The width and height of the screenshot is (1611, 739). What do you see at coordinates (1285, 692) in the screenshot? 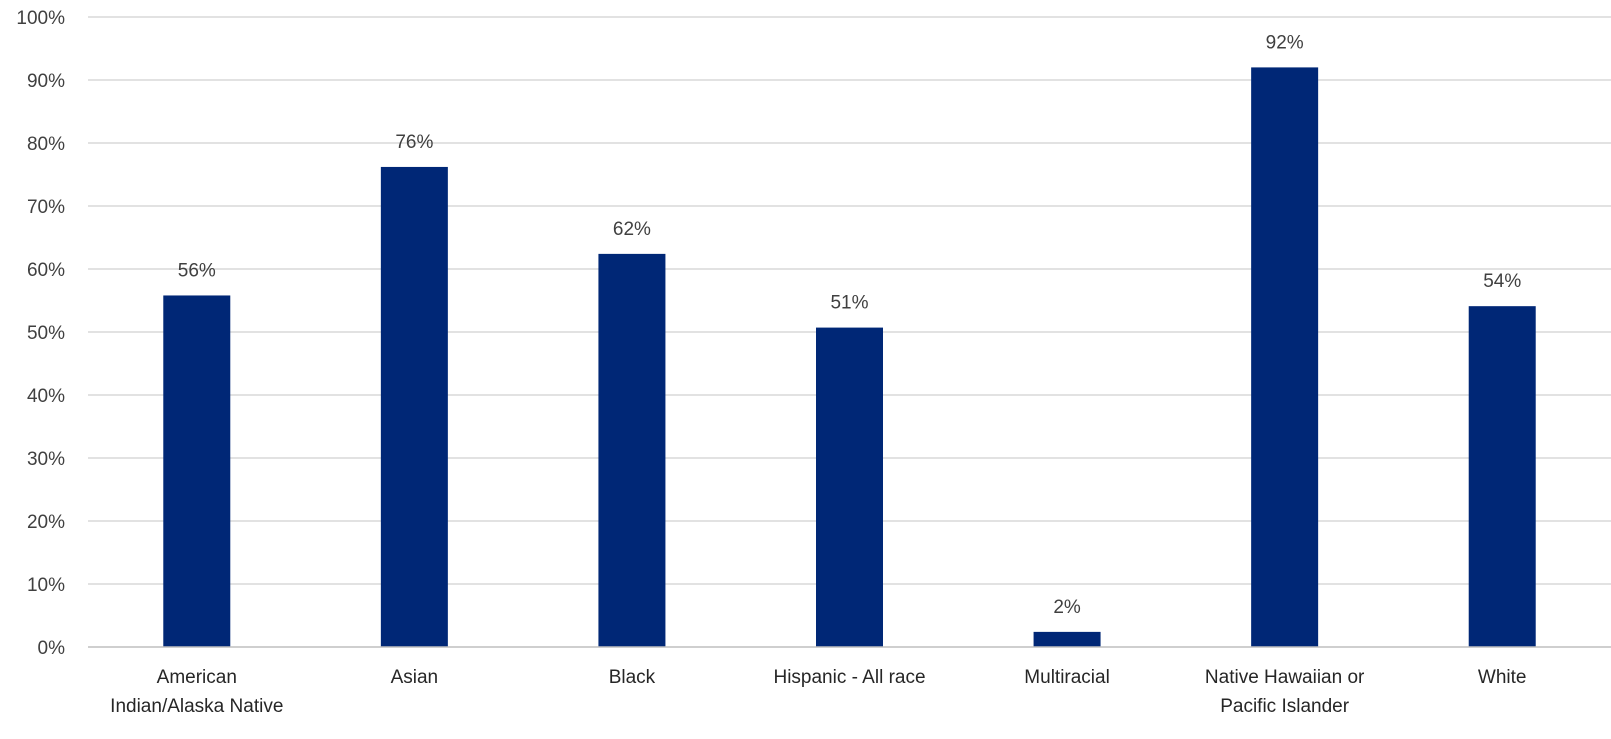
I see `x-category-label: Native Hawaiian or Pacific Islander` at bounding box center [1285, 692].